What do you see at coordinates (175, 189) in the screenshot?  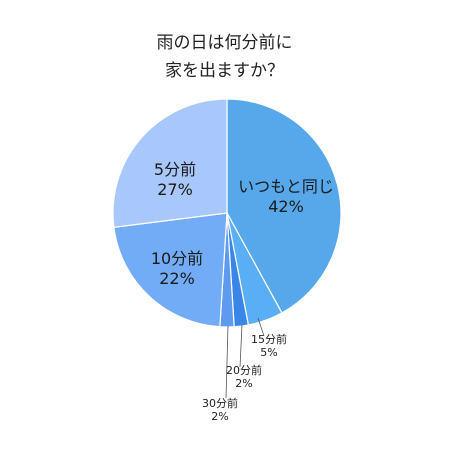 I see `slice-value-label-5: 27%` at bounding box center [175, 189].